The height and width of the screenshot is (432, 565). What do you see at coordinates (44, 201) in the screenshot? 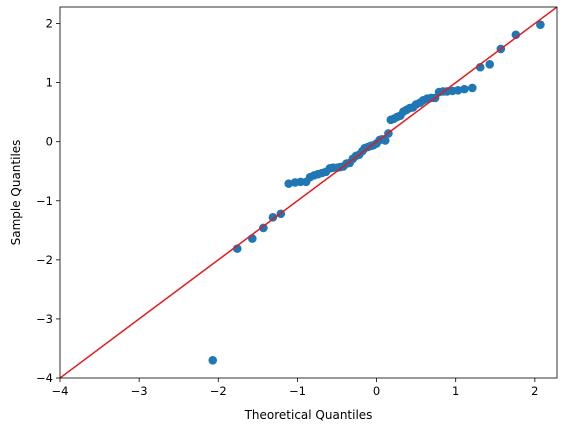
I see `y-tick-label: −1` at bounding box center [44, 201].